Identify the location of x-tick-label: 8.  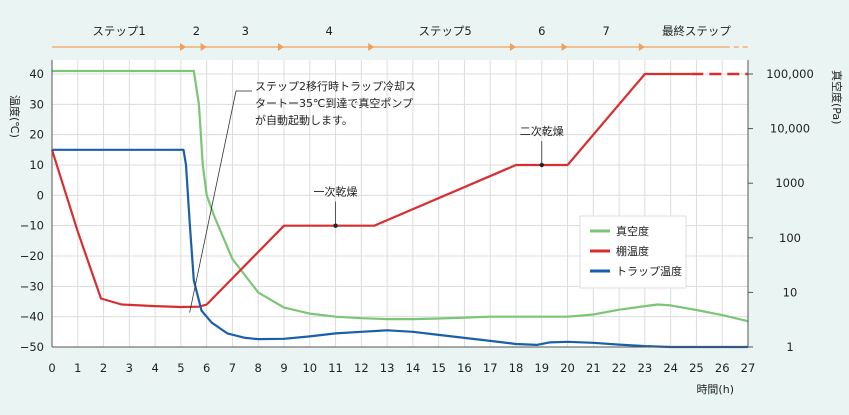
(258, 368).